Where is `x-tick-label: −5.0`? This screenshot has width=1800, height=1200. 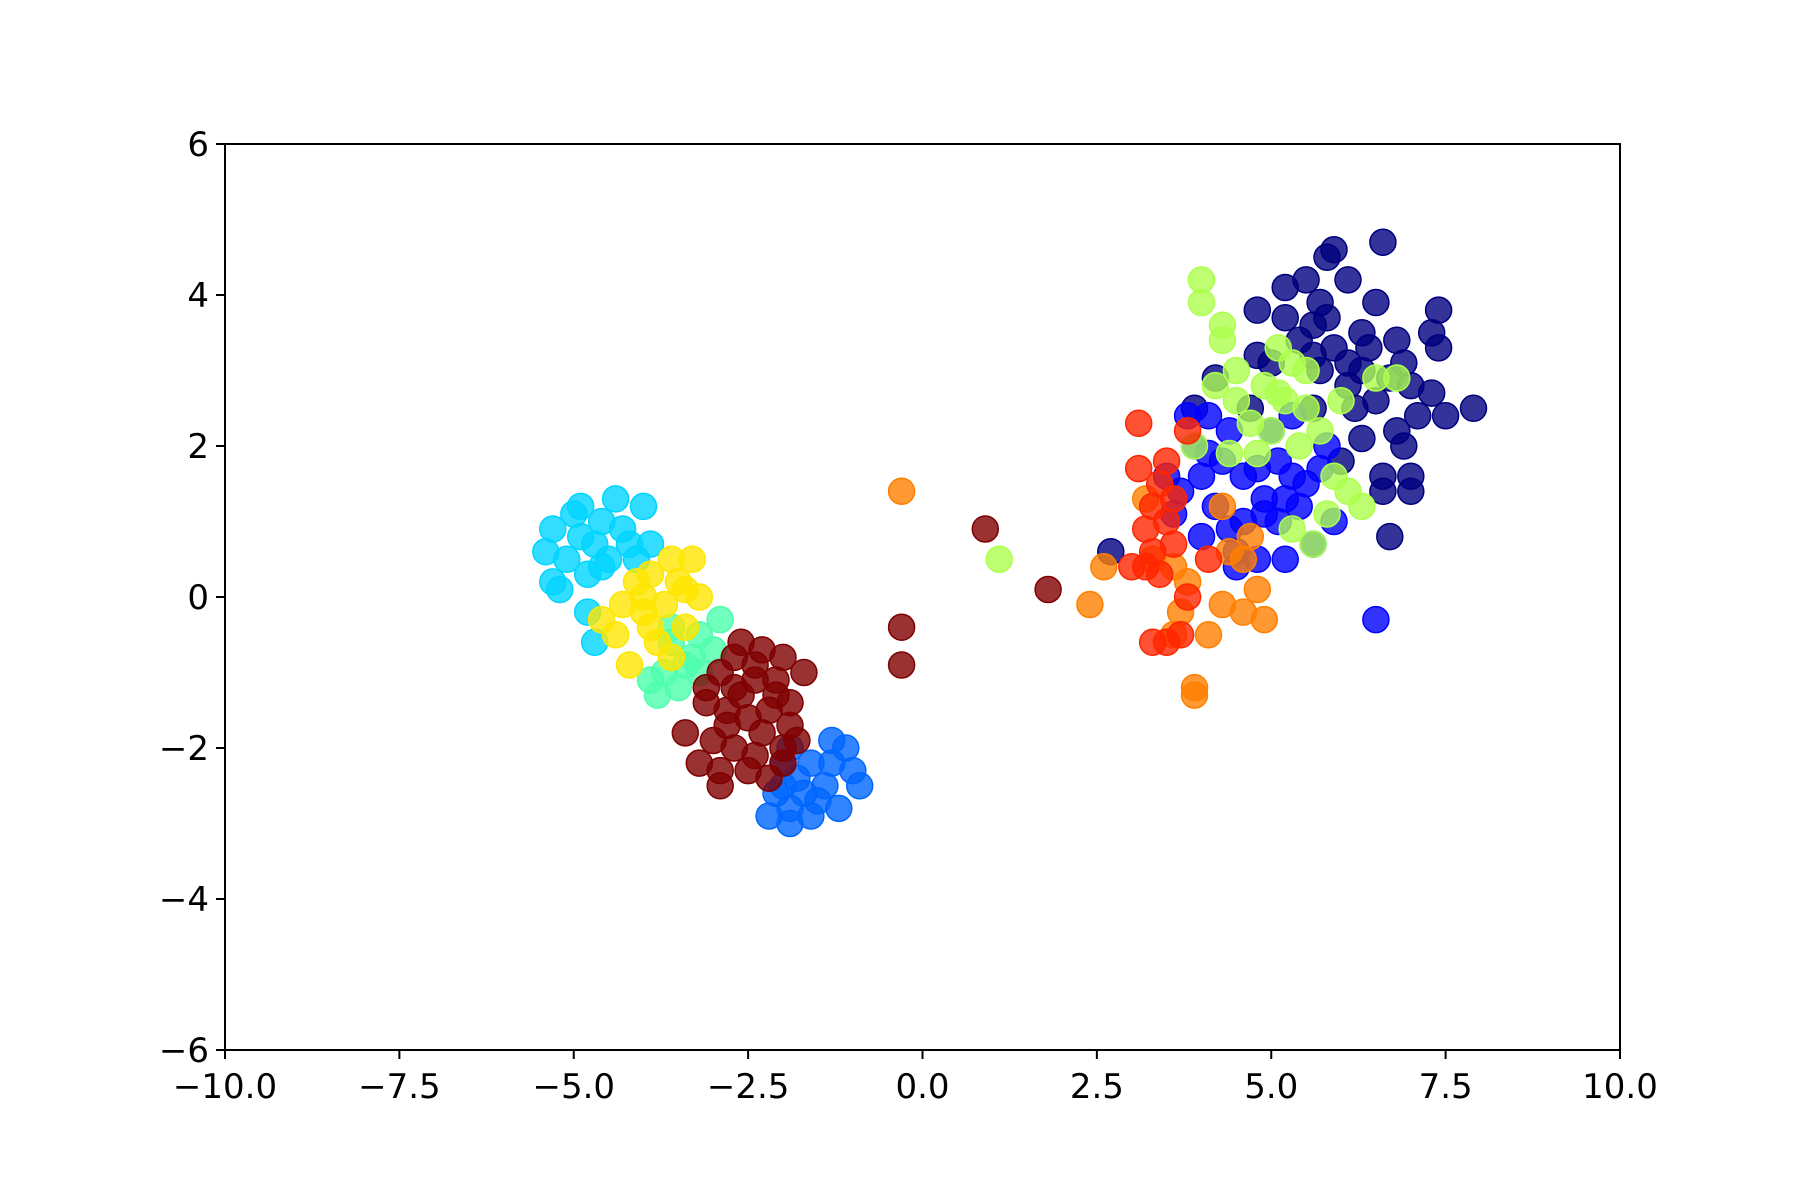 x-tick-label: −5.0 is located at coordinates (573, 1087).